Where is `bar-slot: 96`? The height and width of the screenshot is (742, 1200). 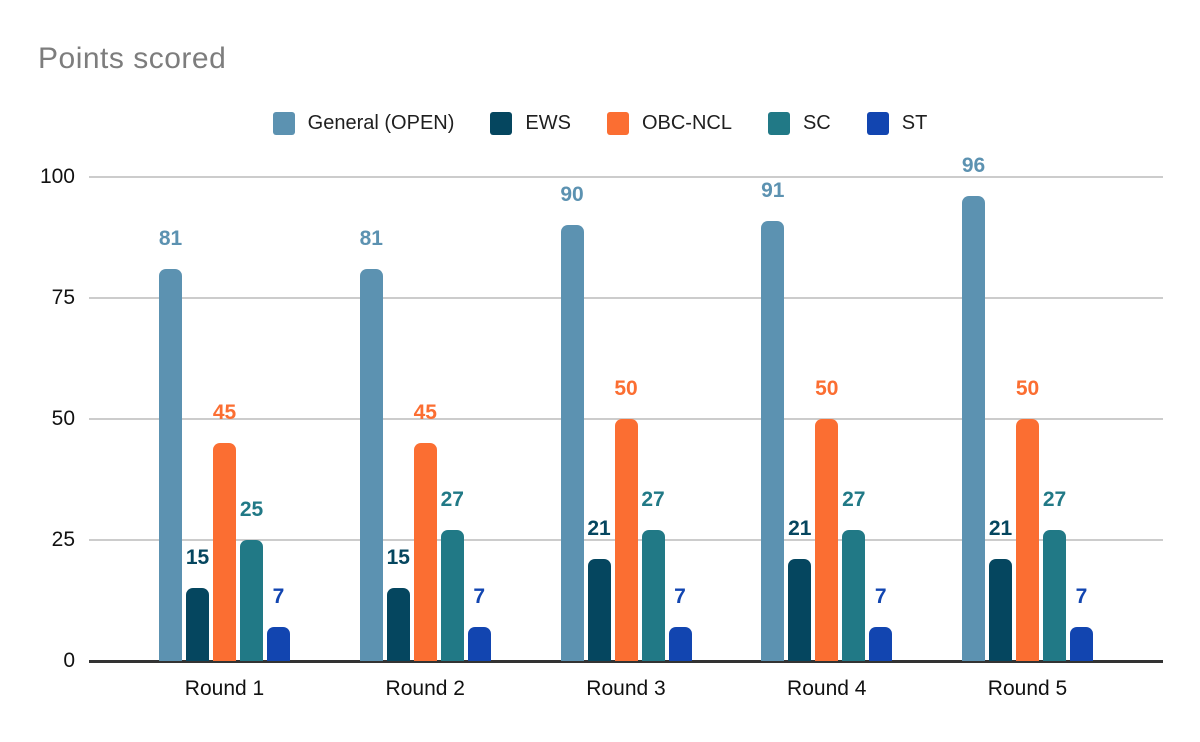 bar-slot: 96 is located at coordinates (973, 407).